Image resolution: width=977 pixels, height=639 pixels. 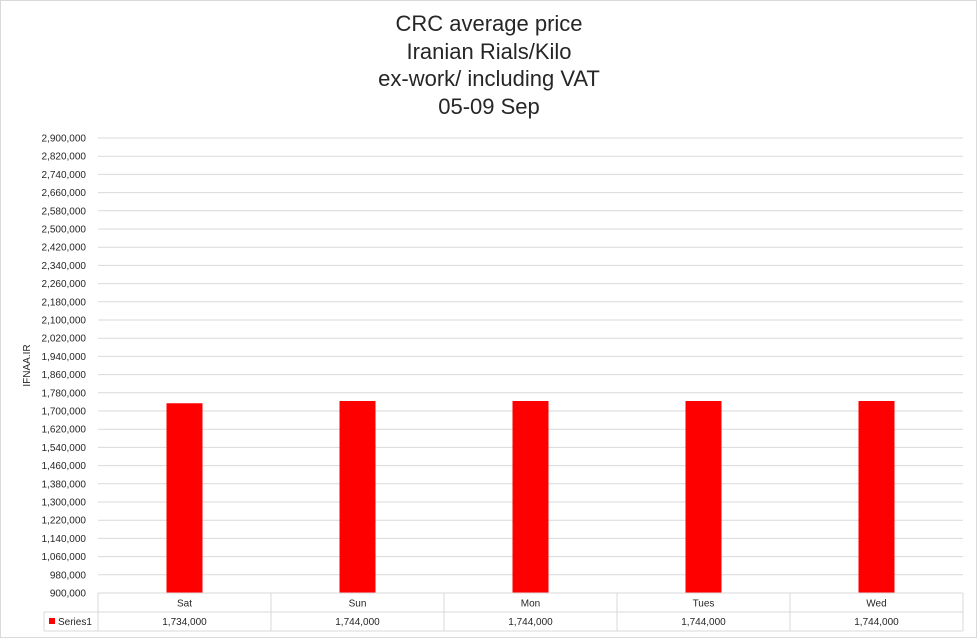 I want to click on legend-key, so click(x=52, y=621).